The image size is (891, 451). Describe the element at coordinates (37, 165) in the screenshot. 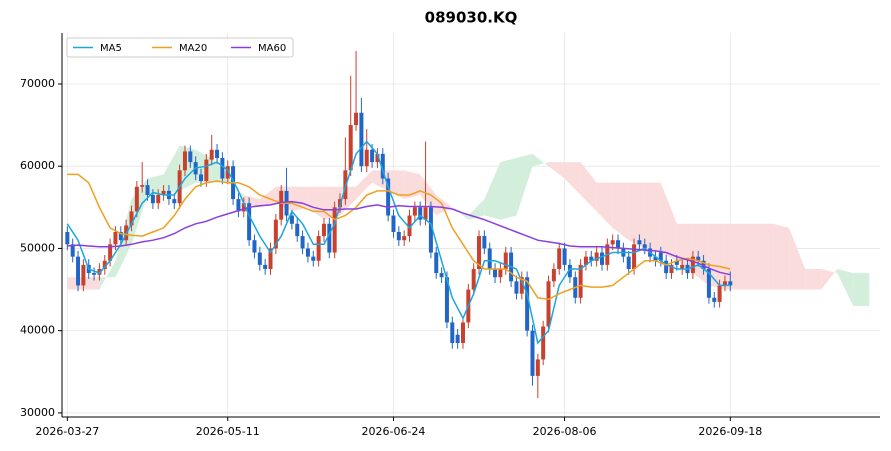

I see `y-tick-label: 60000` at that location.